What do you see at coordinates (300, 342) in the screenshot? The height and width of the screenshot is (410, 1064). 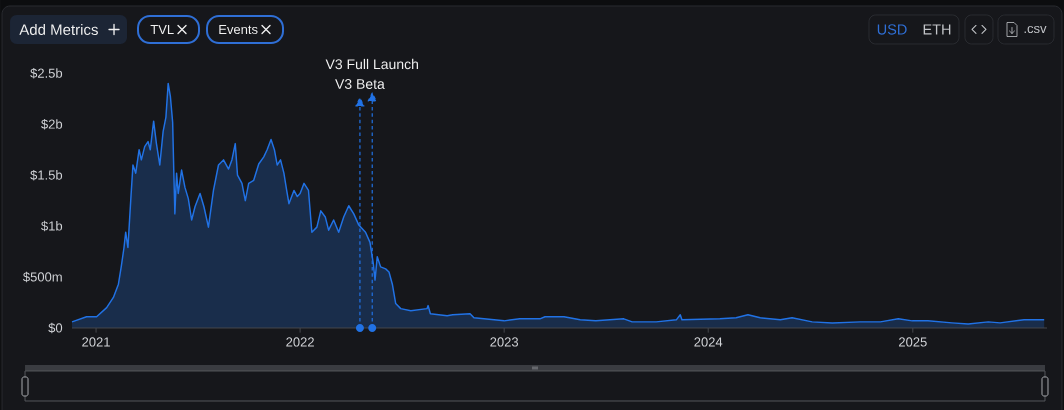 I see `x-tick-label: 2022` at bounding box center [300, 342].